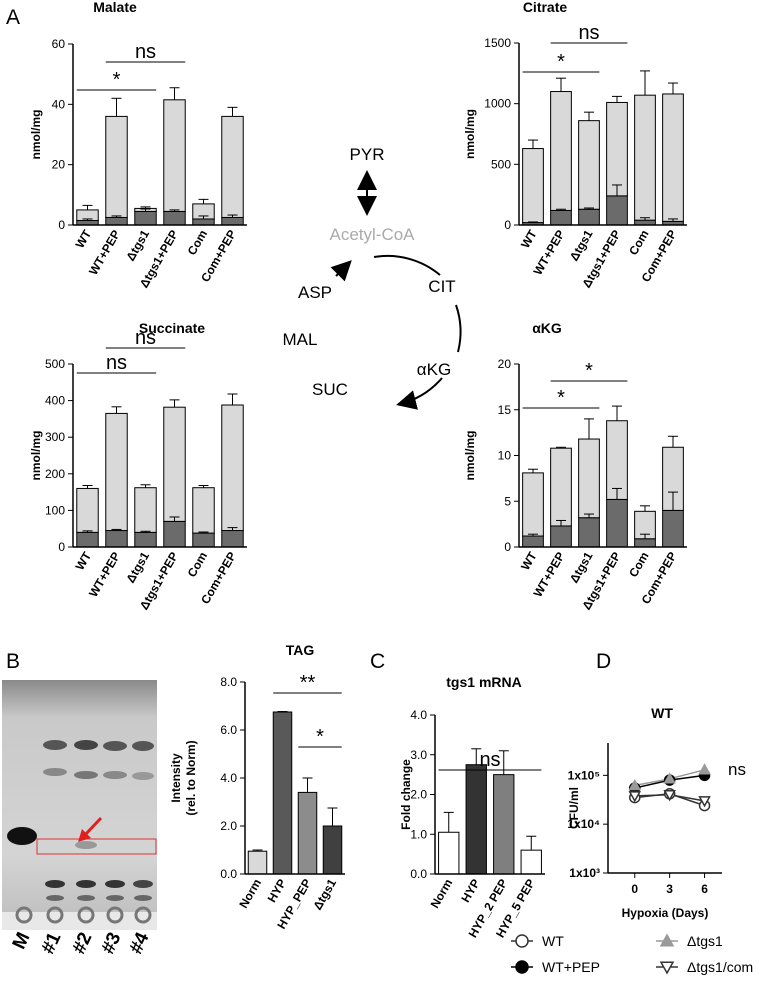 The width and height of the screenshot is (765, 981). What do you see at coordinates (52, 943) in the screenshot?
I see `lane-label: #1` at bounding box center [52, 943].